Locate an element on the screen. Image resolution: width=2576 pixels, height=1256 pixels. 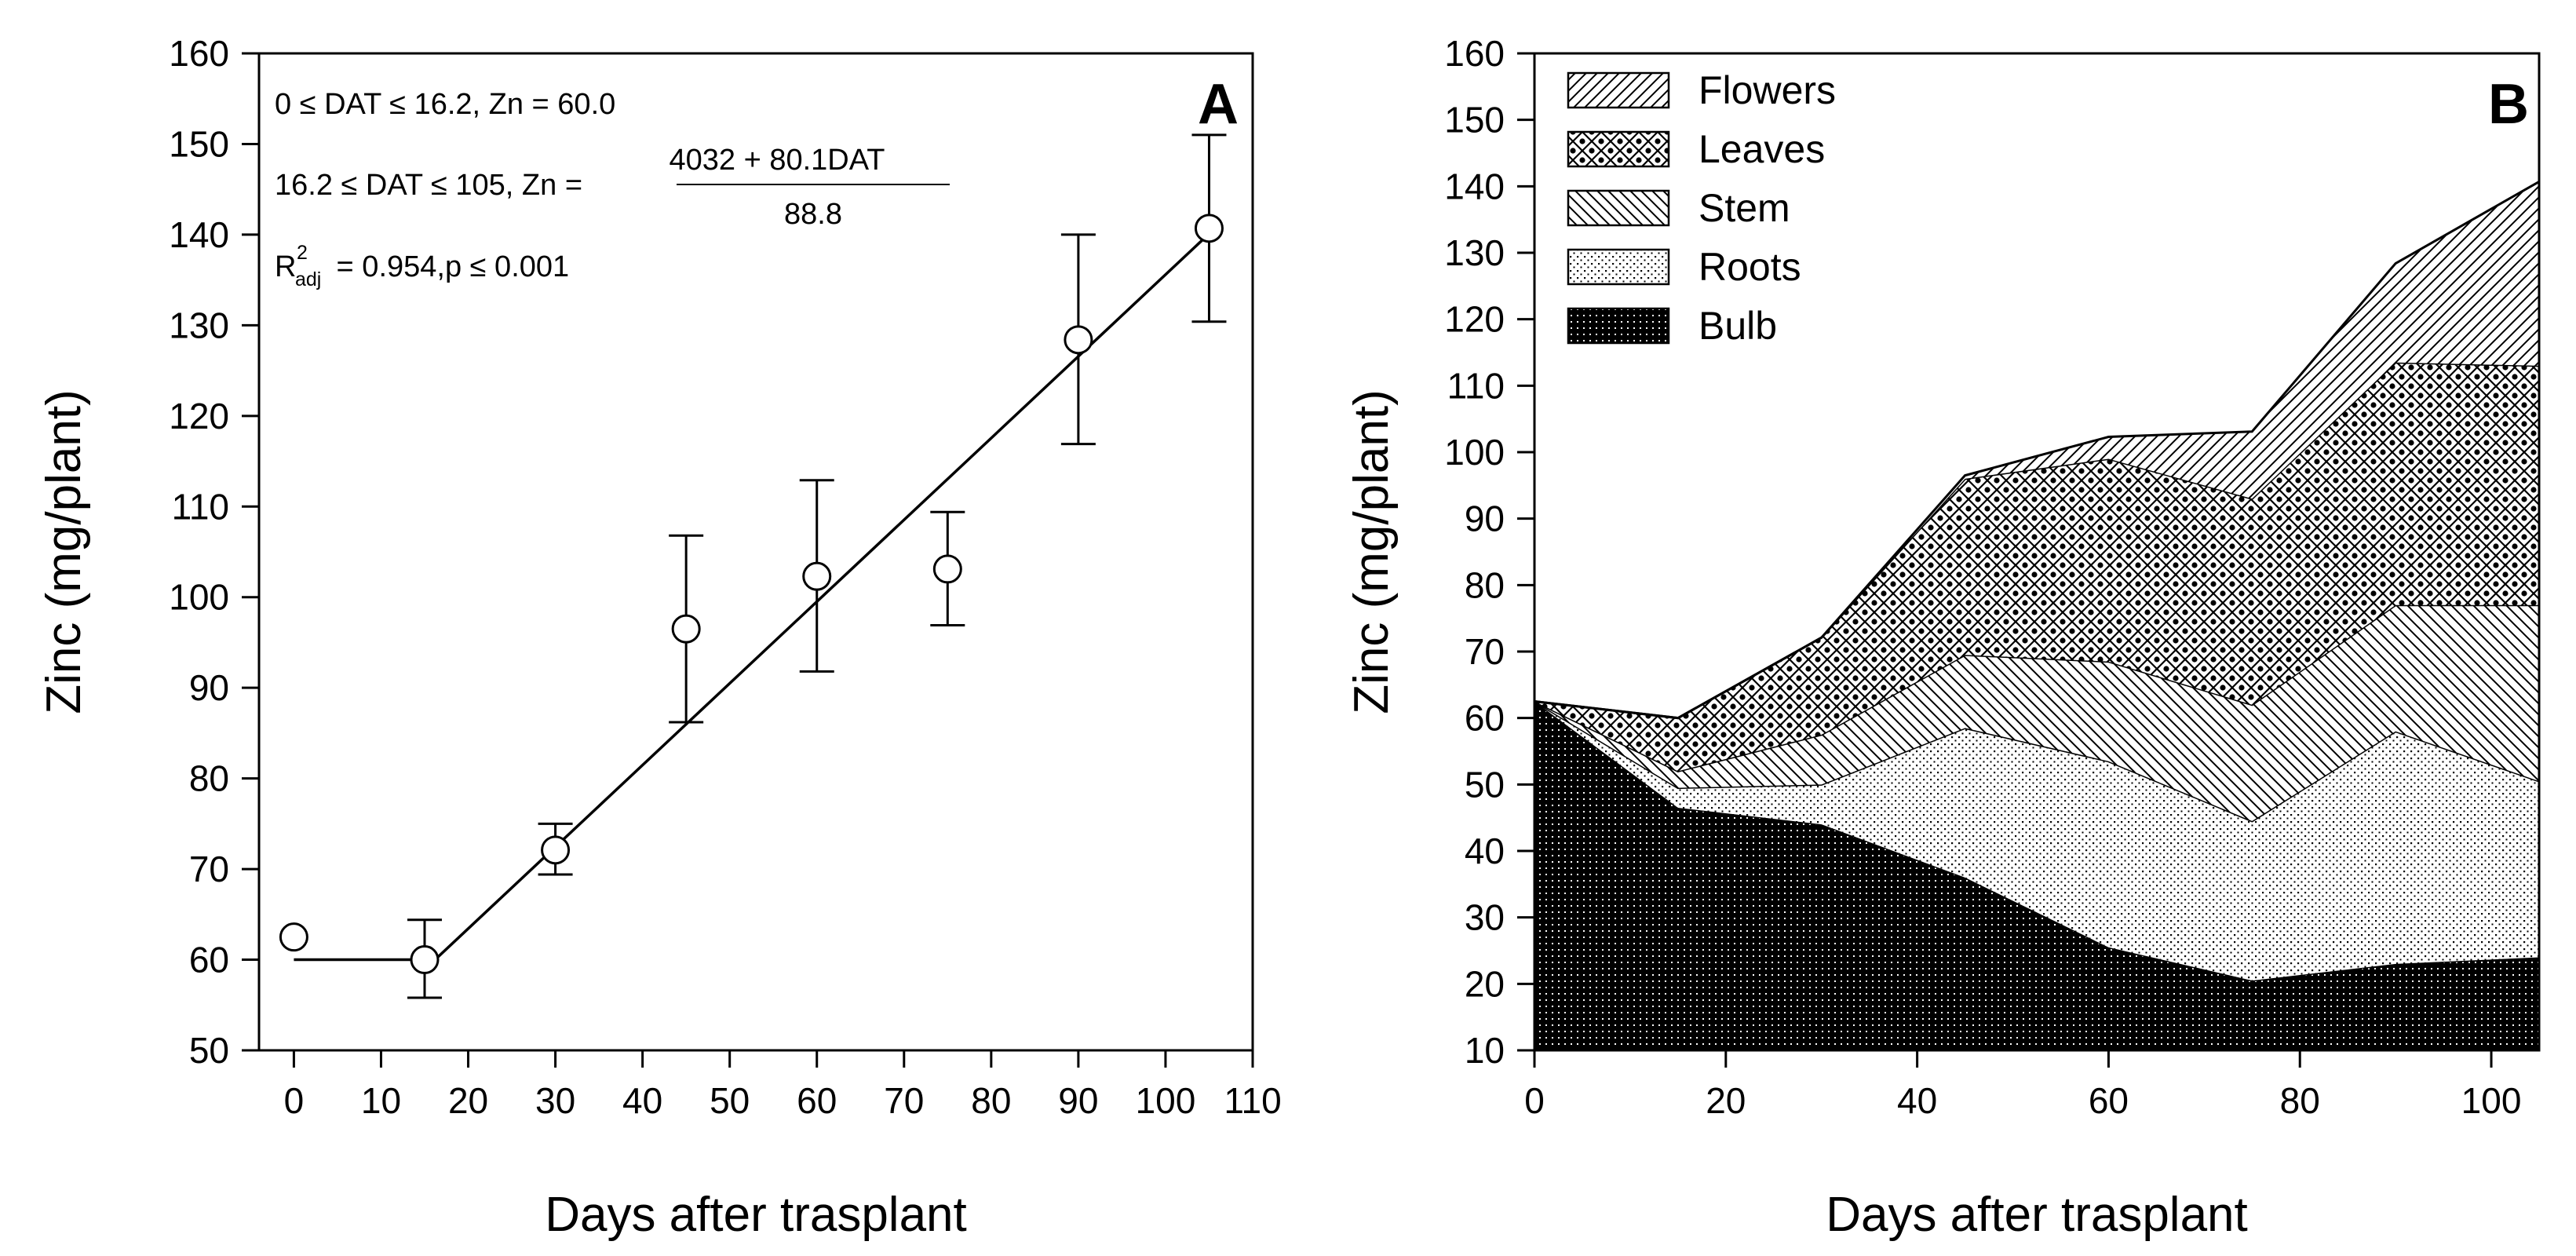
panel-a-x-tick-label: 20 is located at coordinates (468, 1100).